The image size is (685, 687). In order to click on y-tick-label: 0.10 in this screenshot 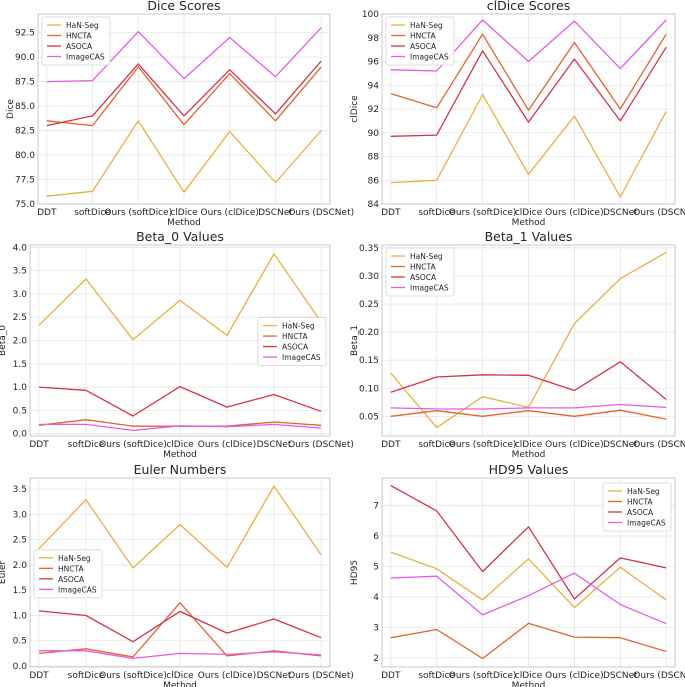, I will do `click(369, 389)`.